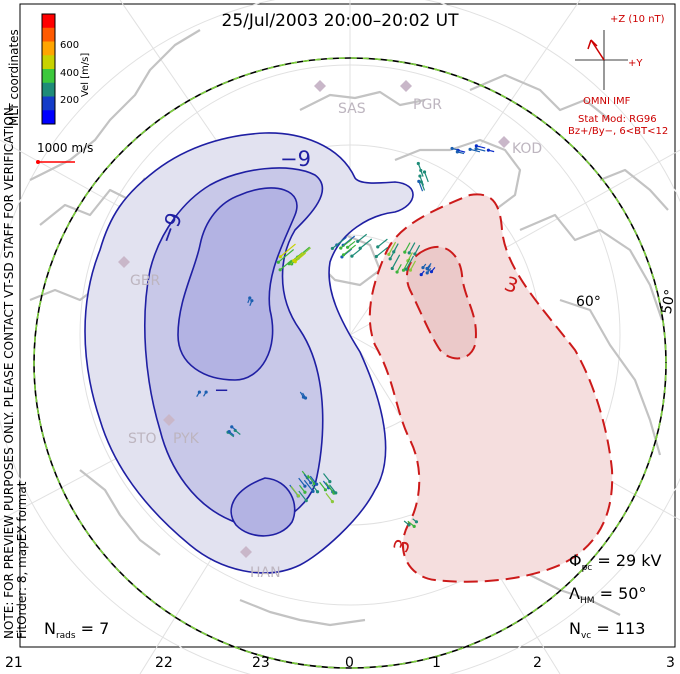 Image resolution: width=680 pixels, height=674 pixels. Describe the element at coordinates (164, 663) in the screenshot. I see `mlt-tick-22: 22` at that location.